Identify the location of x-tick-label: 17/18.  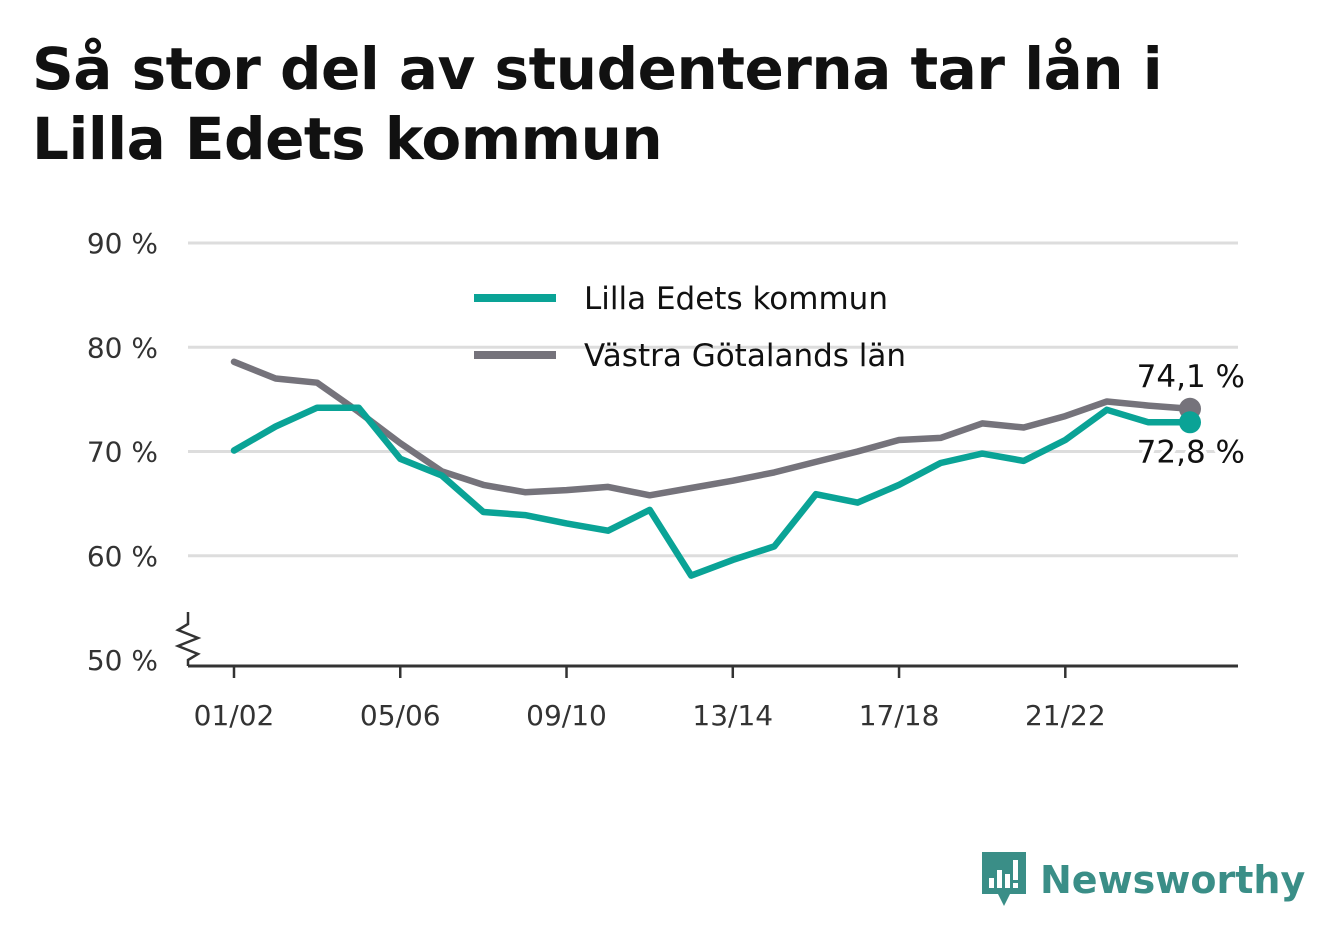
(899, 715).